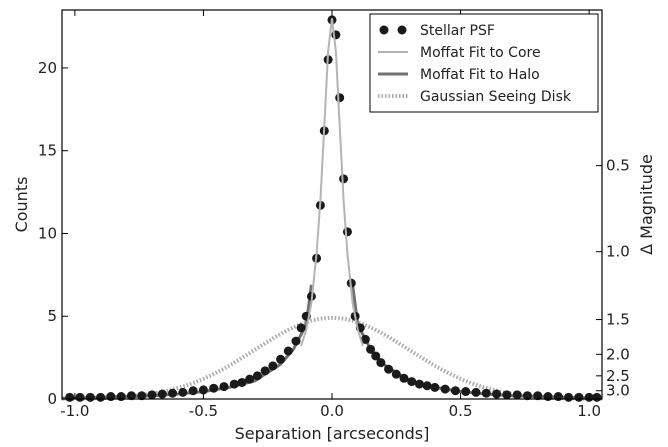 This screenshot has width=668, height=447. I want to click on legend-stellar-psf-marker-a, so click(384, 30).